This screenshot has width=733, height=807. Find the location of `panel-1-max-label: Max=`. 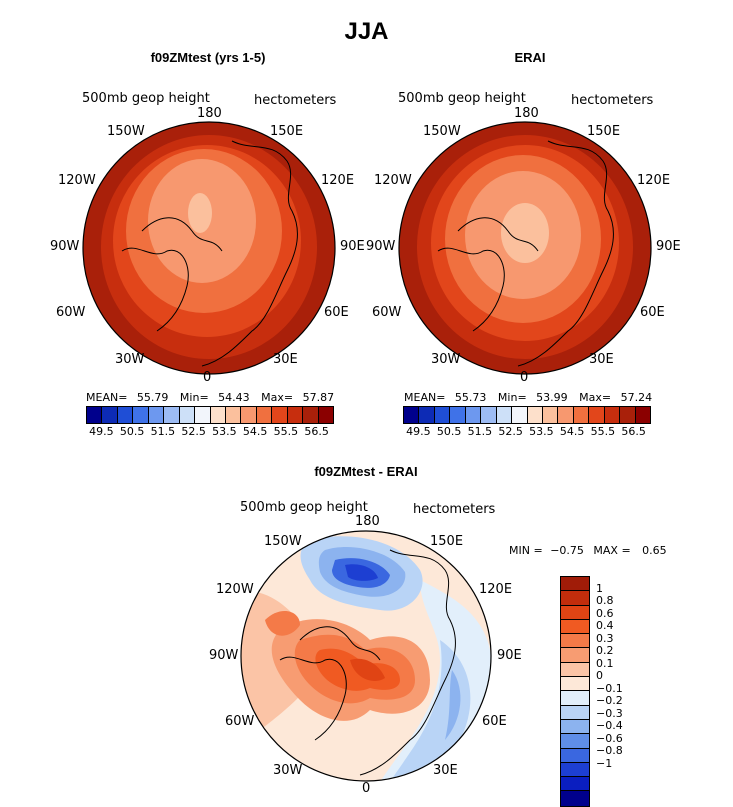

panel-1-max-label: Max= is located at coordinates (277, 397).